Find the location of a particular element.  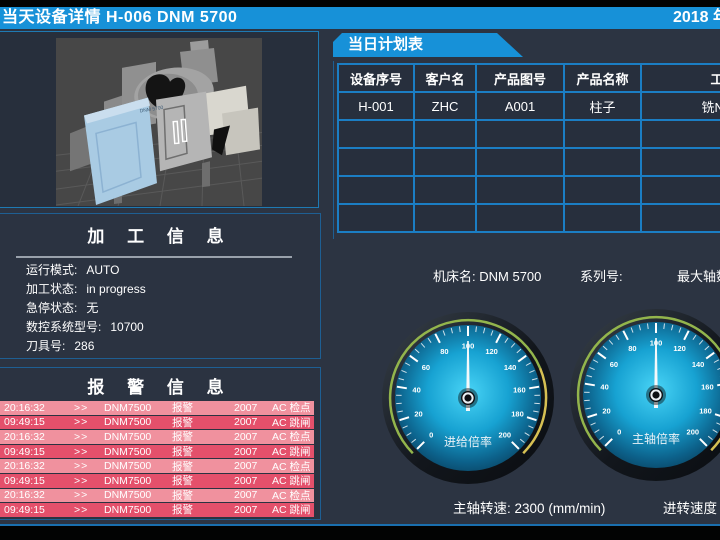

alarm-row: 20:16:32 >> DNM7500 报警 2007 AC 检点 is located at coordinates (157, 437).